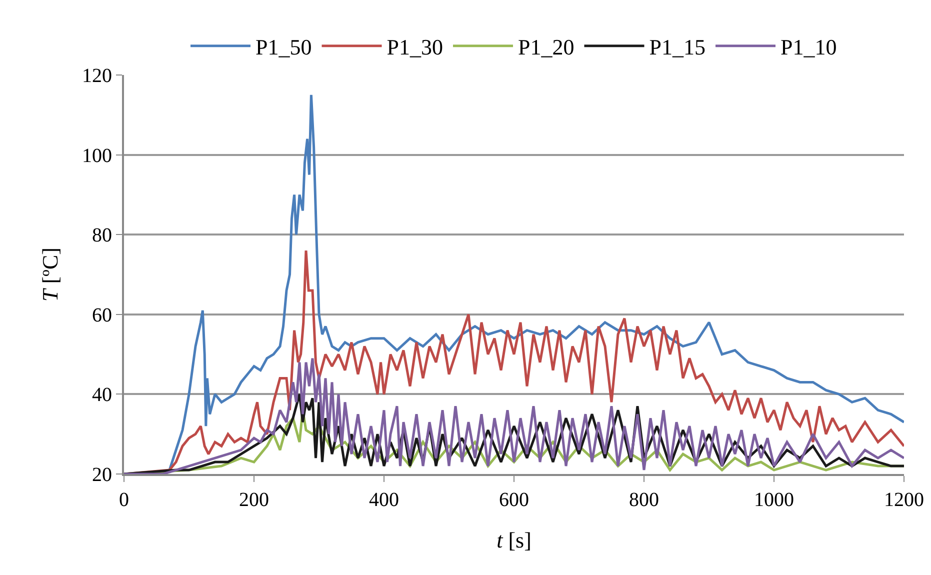 The image size is (931, 575). What do you see at coordinates (102, 235) in the screenshot?
I see `y-tick-label: 80` at bounding box center [102, 235].